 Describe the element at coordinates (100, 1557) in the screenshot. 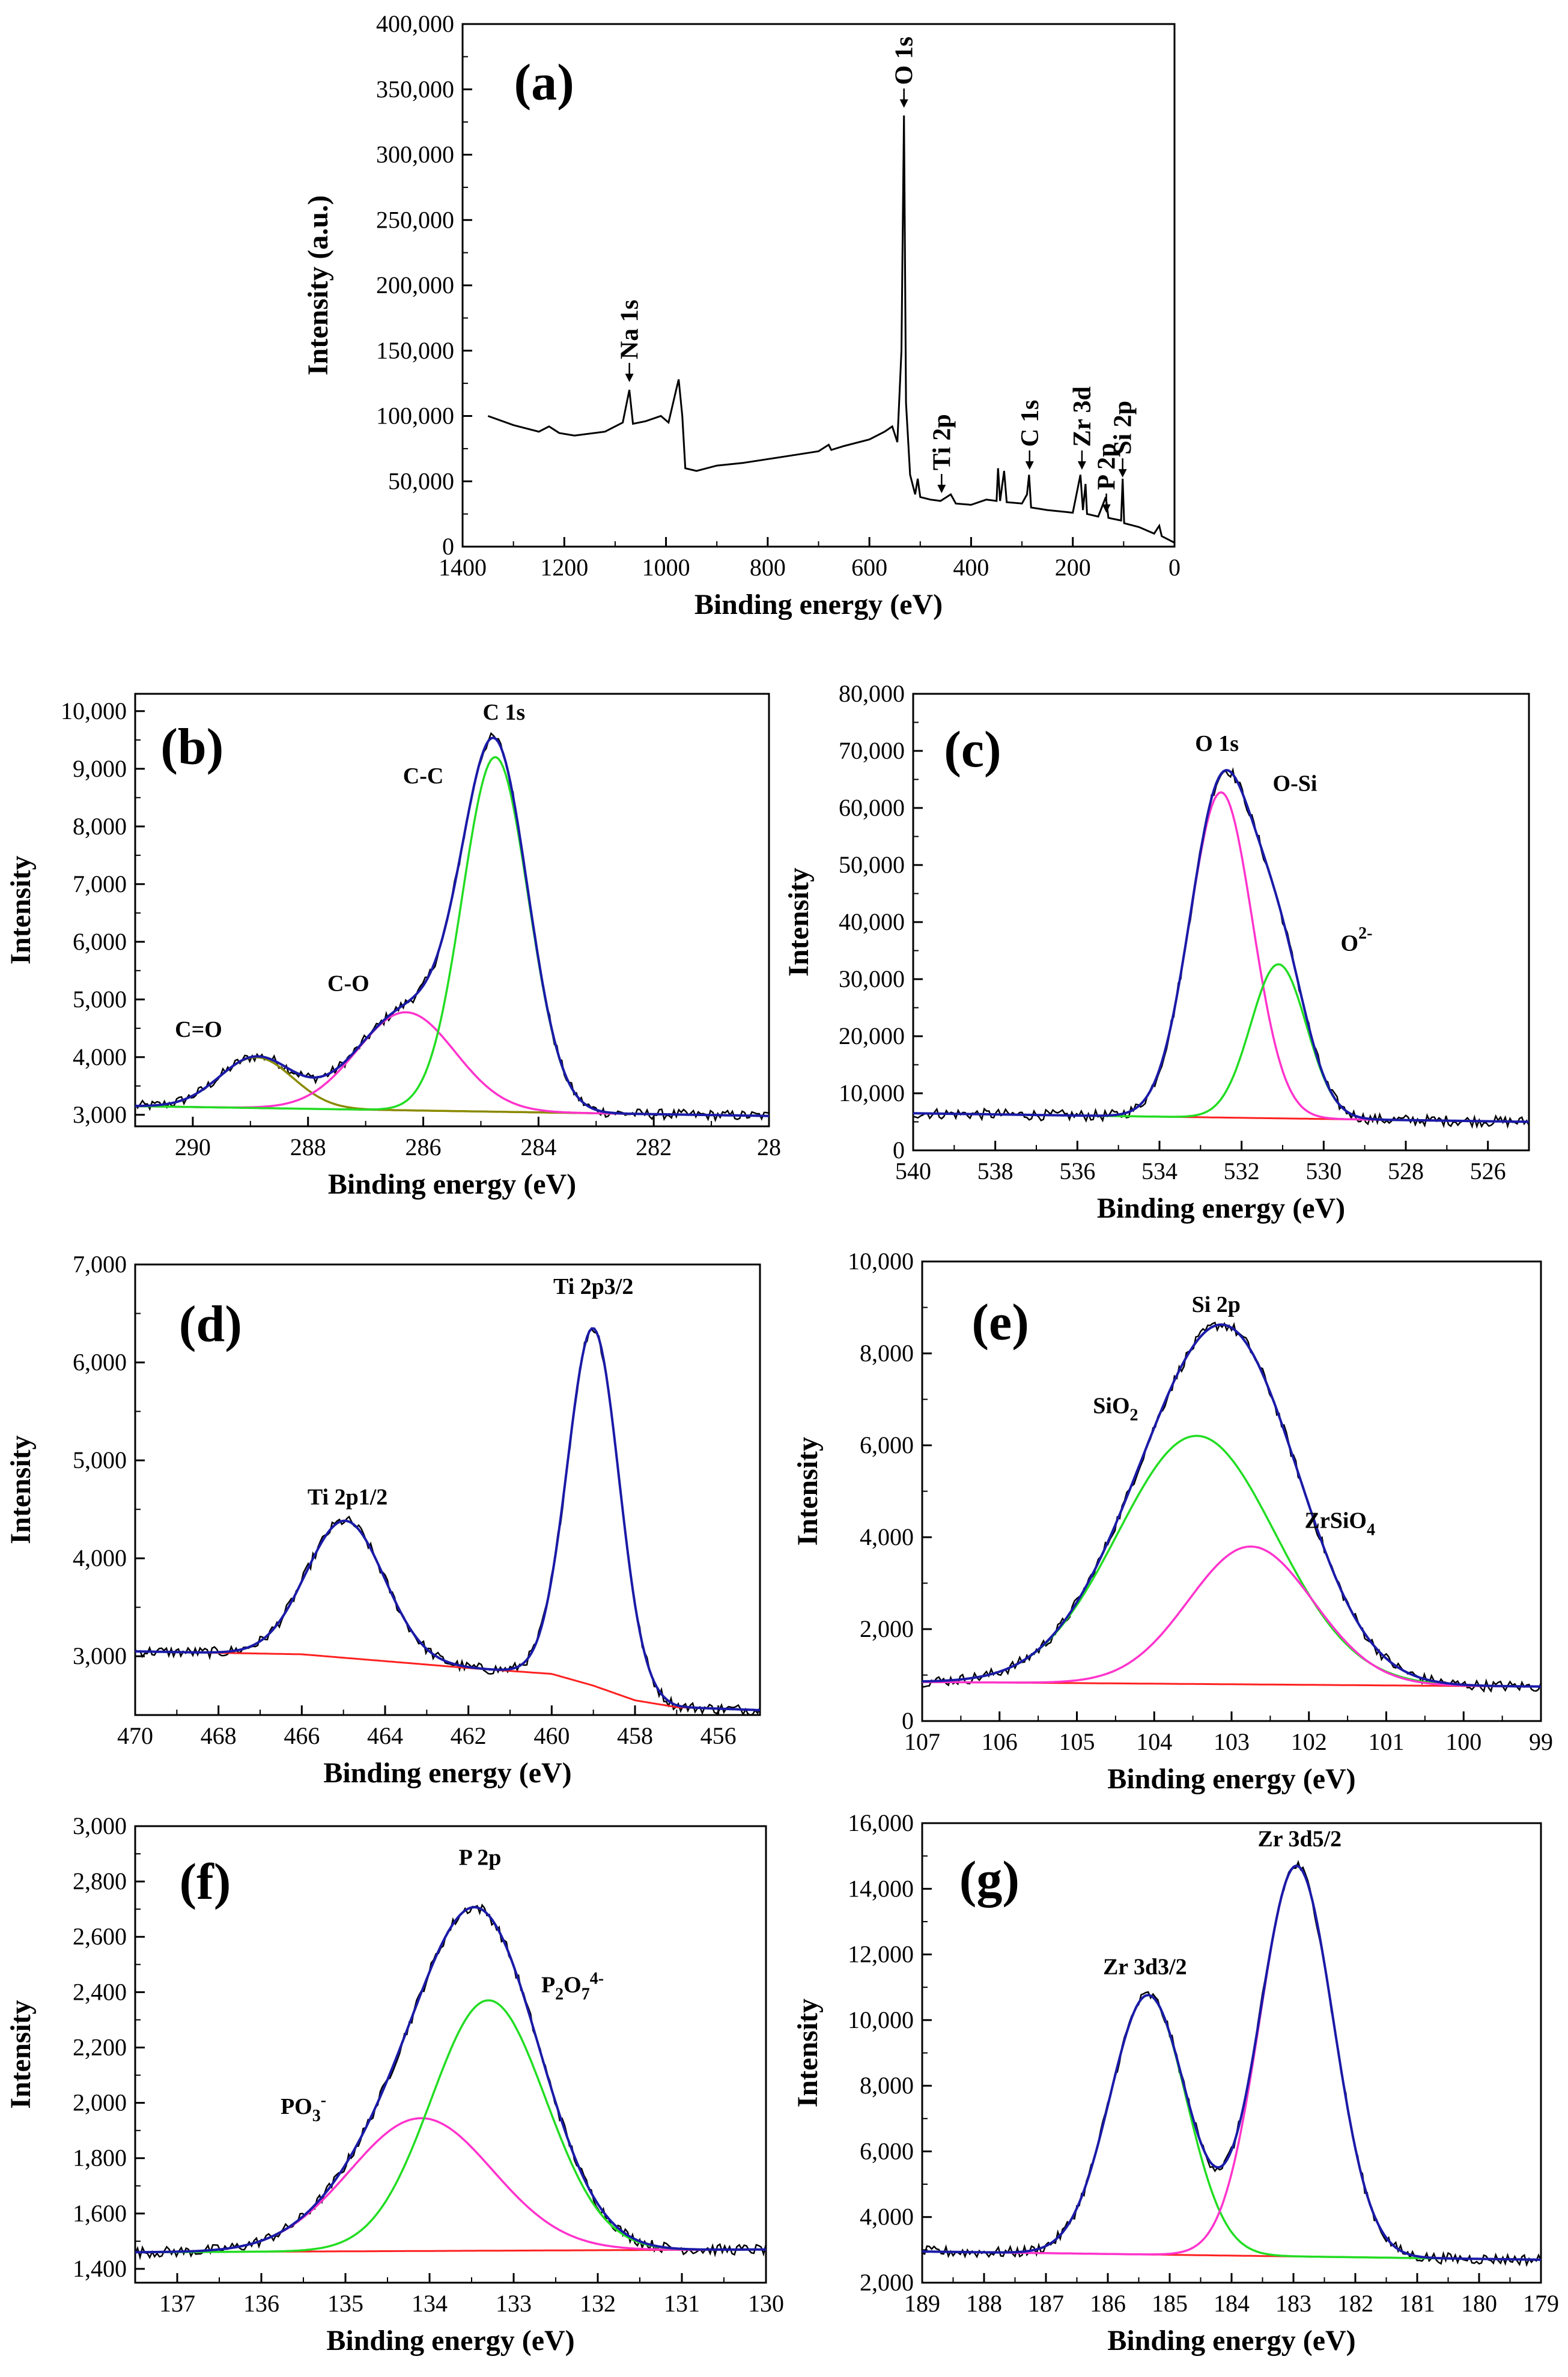

I see `y-tick-label-d: 4,000` at that location.